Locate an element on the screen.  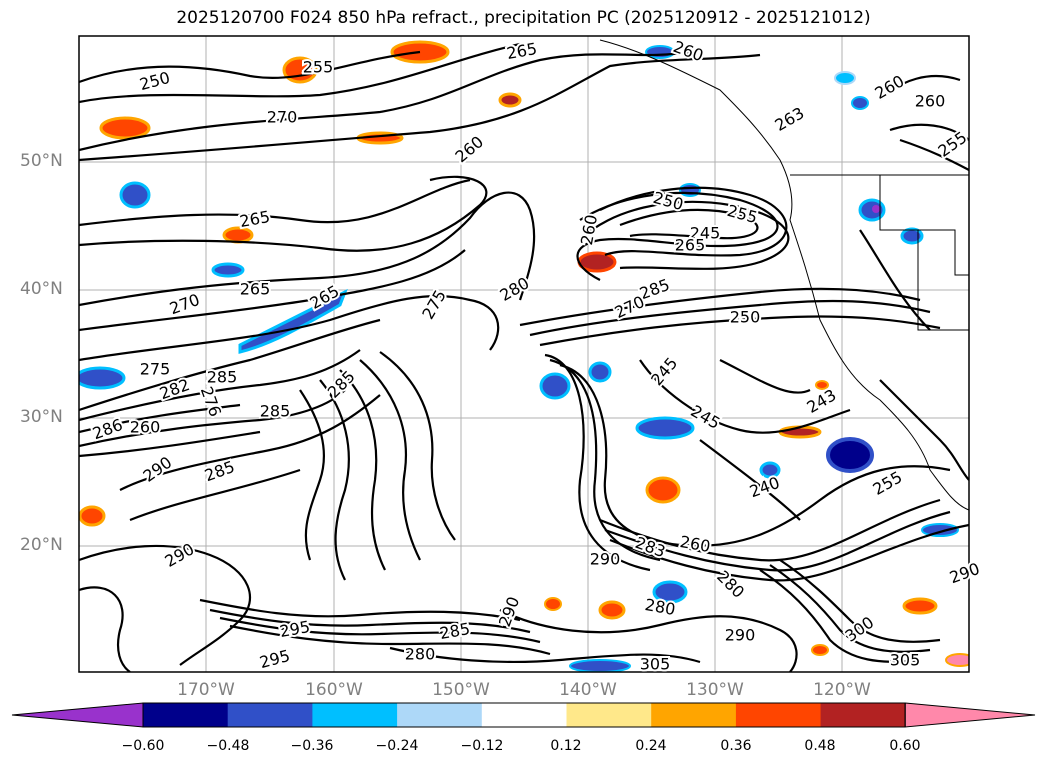
contour-label: 255 is located at coordinates (318, 67).